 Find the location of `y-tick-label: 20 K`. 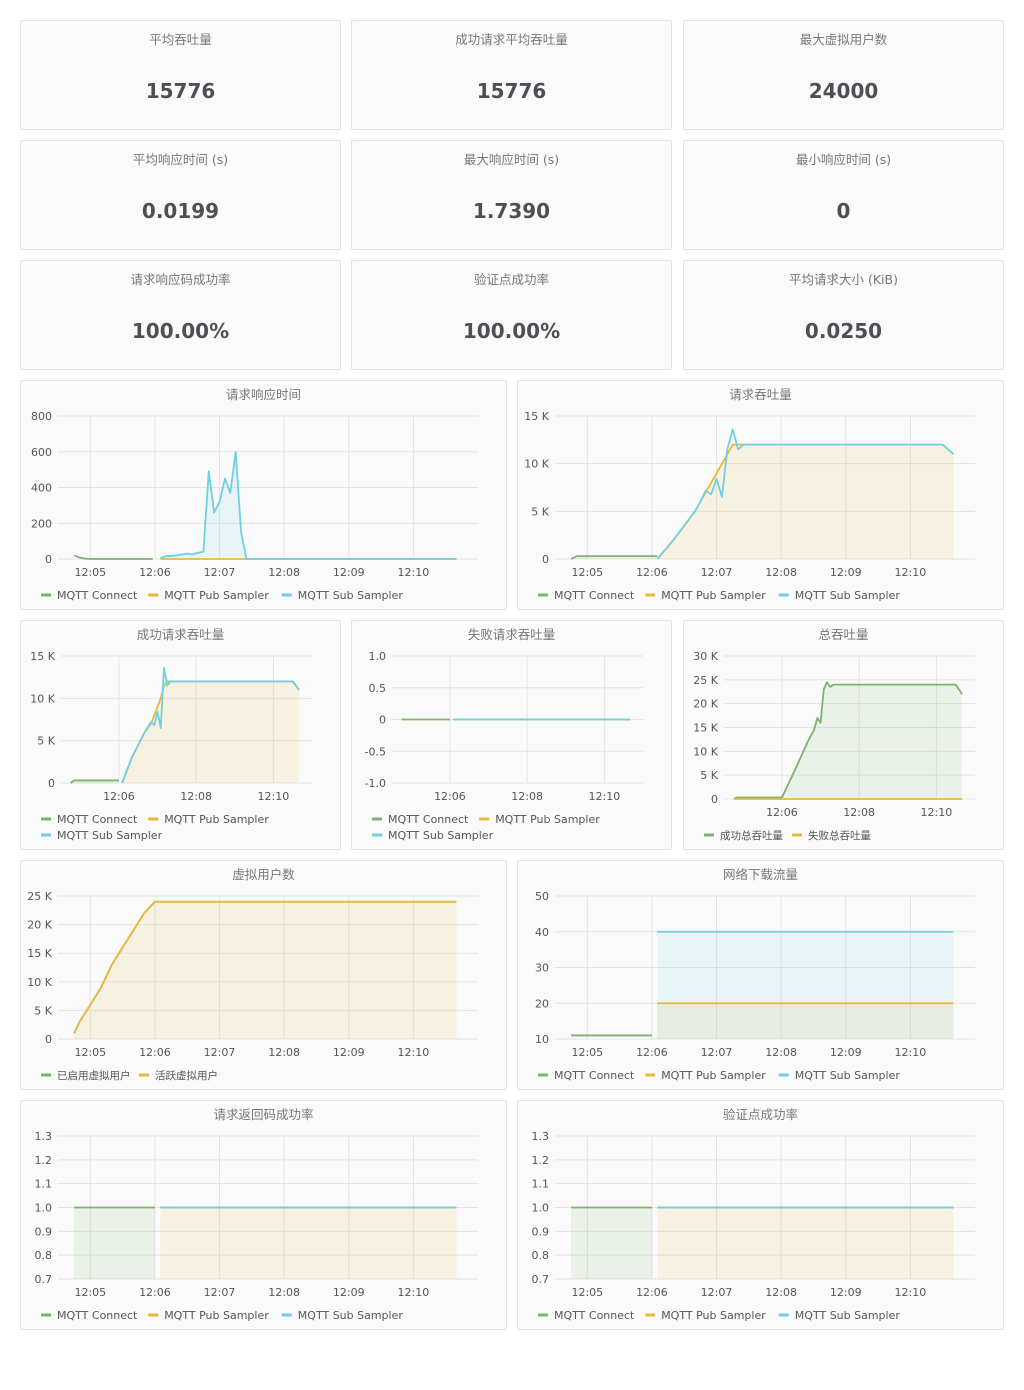

y-tick-label: 20 K is located at coordinates (705, 704).